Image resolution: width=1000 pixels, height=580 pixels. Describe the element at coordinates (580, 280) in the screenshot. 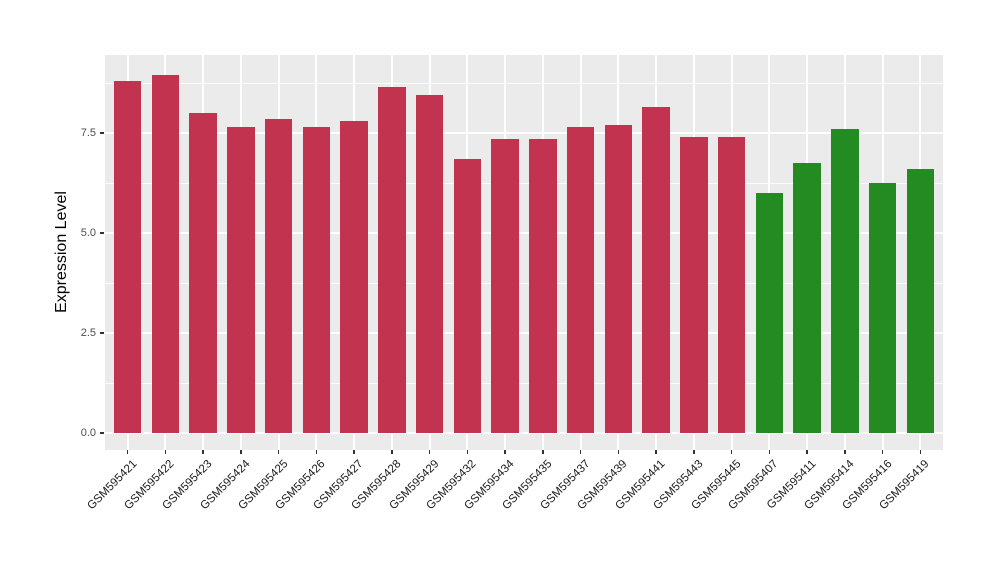

I see `bar-GSM595437` at that location.